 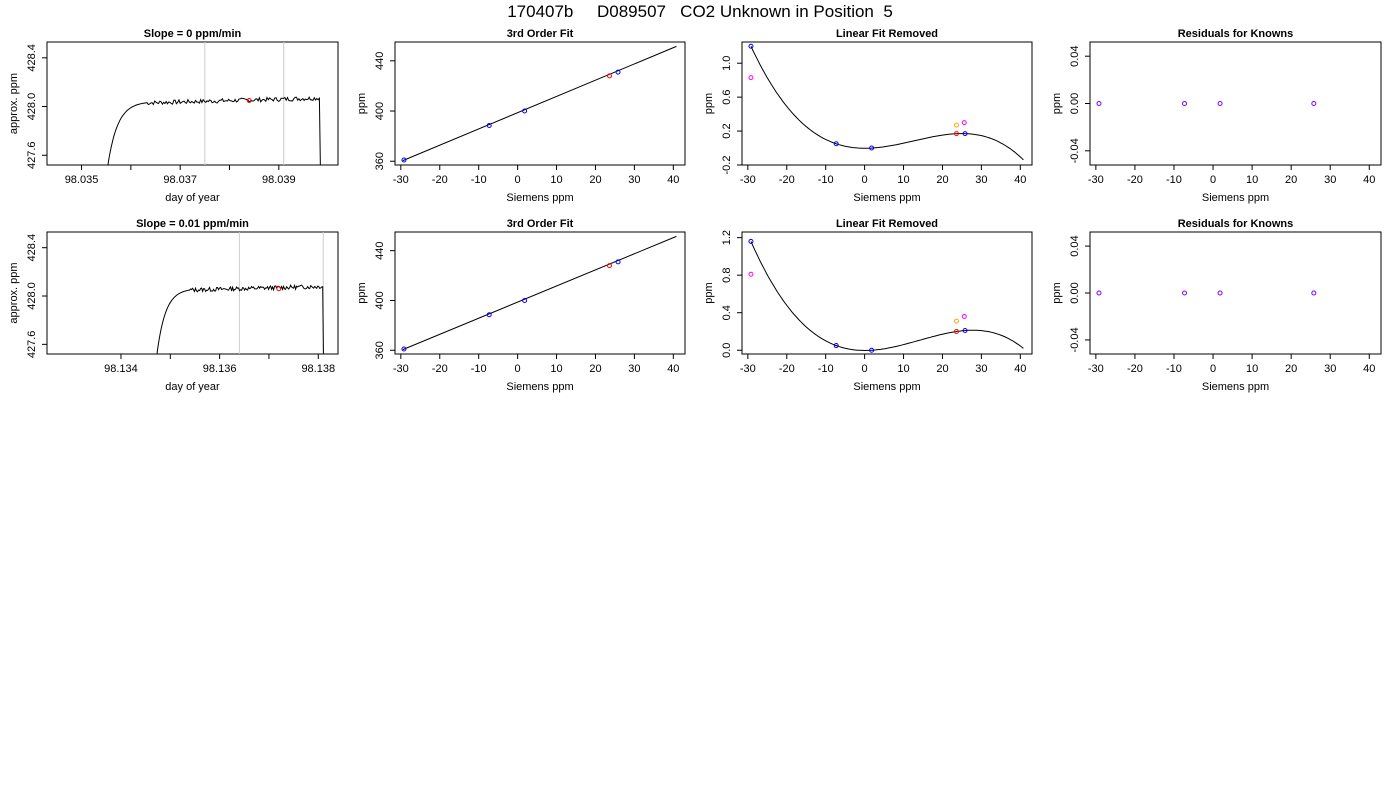 I want to click on y-tick-label: -0.2, so click(x=727, y=165).